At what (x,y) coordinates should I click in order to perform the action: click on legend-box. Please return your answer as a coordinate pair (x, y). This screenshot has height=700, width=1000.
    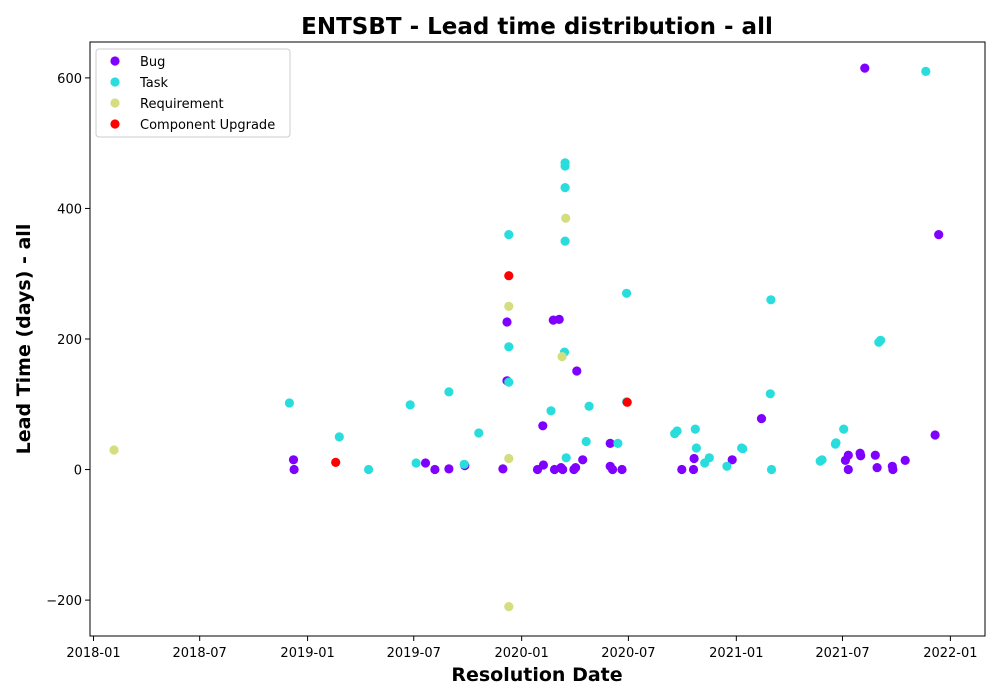
    Looking at the image, I should click on (193, 93).